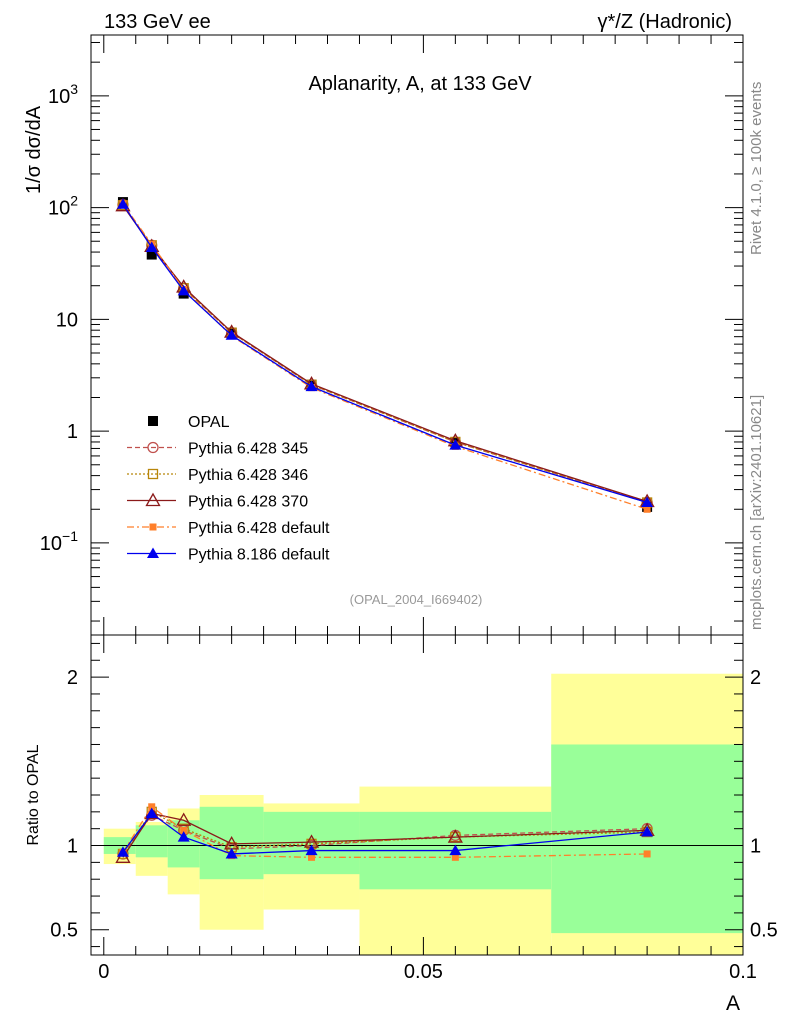 This screenshot has height=1024, width=786. Describe the element at coordinates (103, 972) in the screenshot. I see `ratio-xtick-label: 0` at that location.